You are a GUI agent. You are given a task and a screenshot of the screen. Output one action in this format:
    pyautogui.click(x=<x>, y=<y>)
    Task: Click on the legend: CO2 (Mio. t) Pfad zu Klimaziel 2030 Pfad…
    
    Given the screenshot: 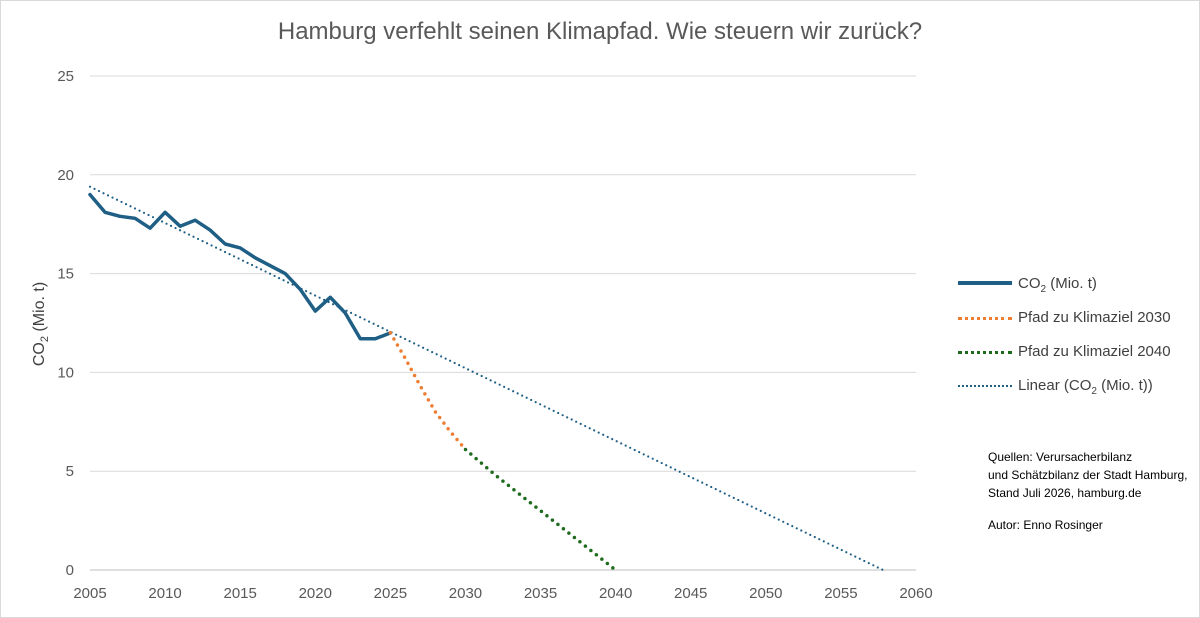 What is the action you would take?
    pyautogui.click(x=1078, y=340)
    